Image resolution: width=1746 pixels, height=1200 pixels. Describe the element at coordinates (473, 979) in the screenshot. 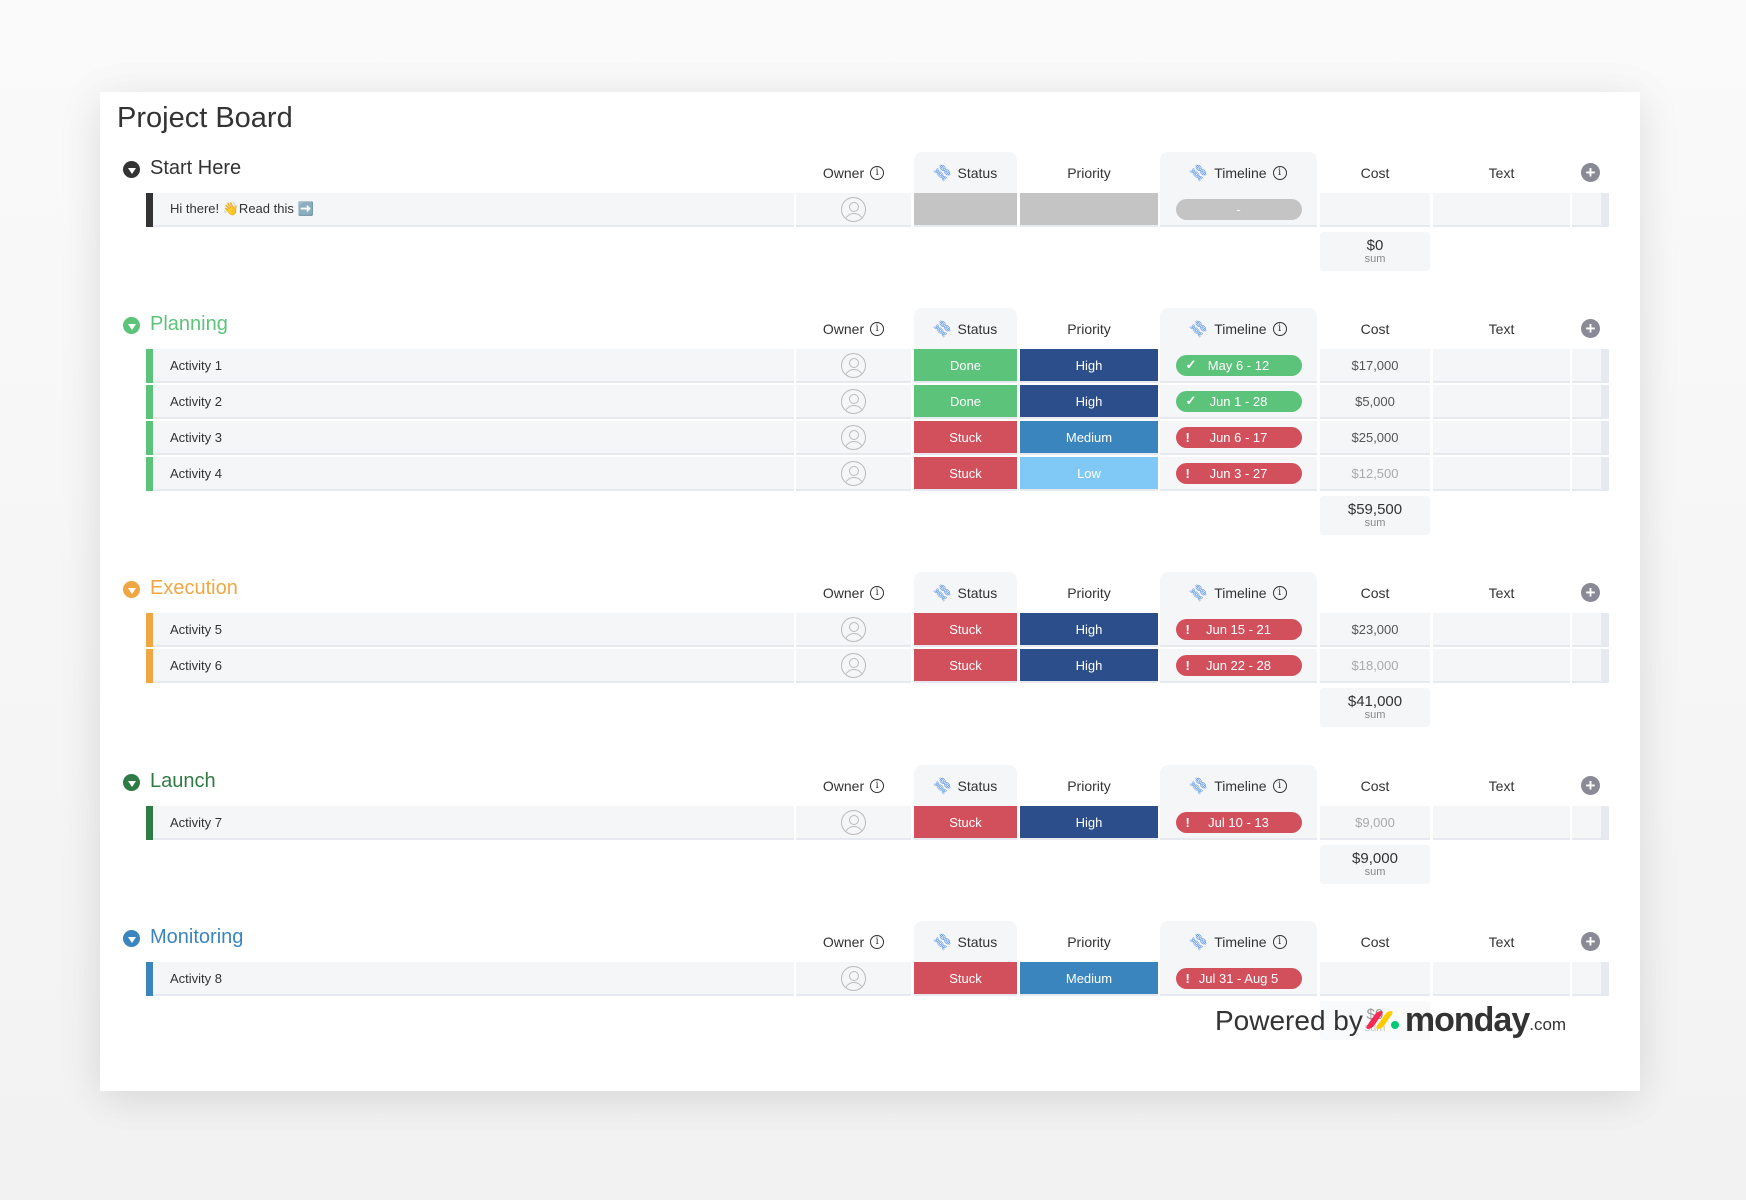

I see `item-name-cell: Activity 8` at that location.